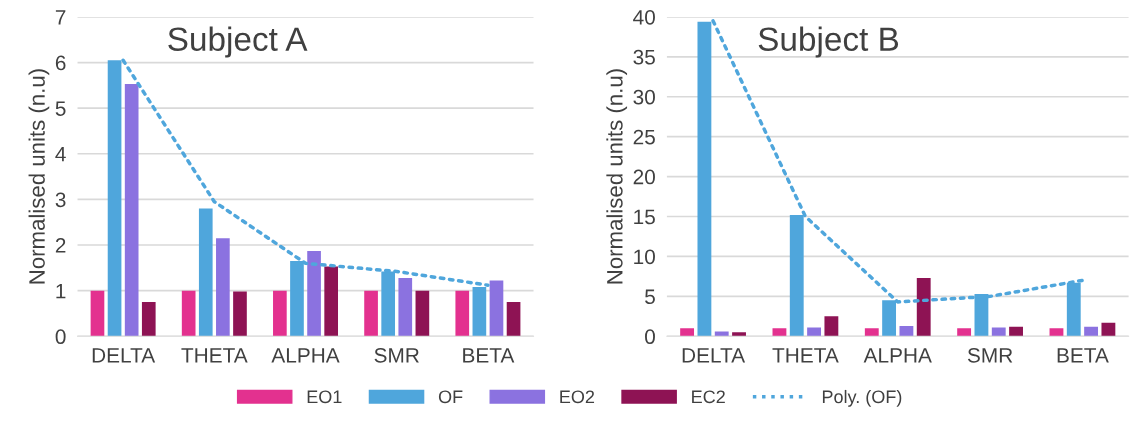 Image resolution: width=1140 pixels, height=423 pixels. Describe the element at coordinates (644, 17) in the screenshot. I see `y-tick-label: 40` at that location.